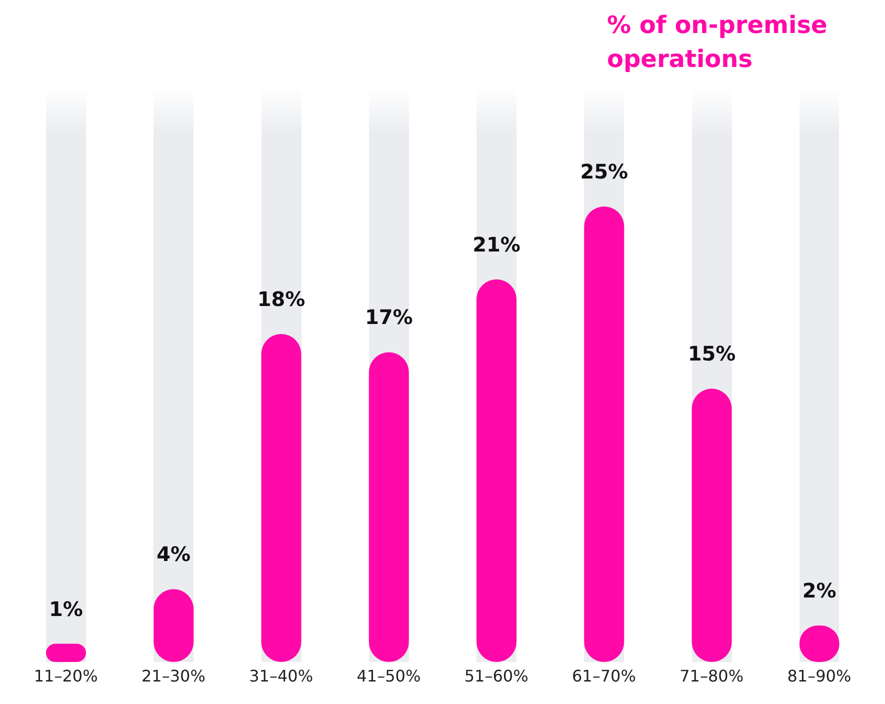 This screenshot has width=885, height=704. Describe the element at coordinates (496, 676) in the screenshot. I see `x-tick-label: 51–60%` at that location.